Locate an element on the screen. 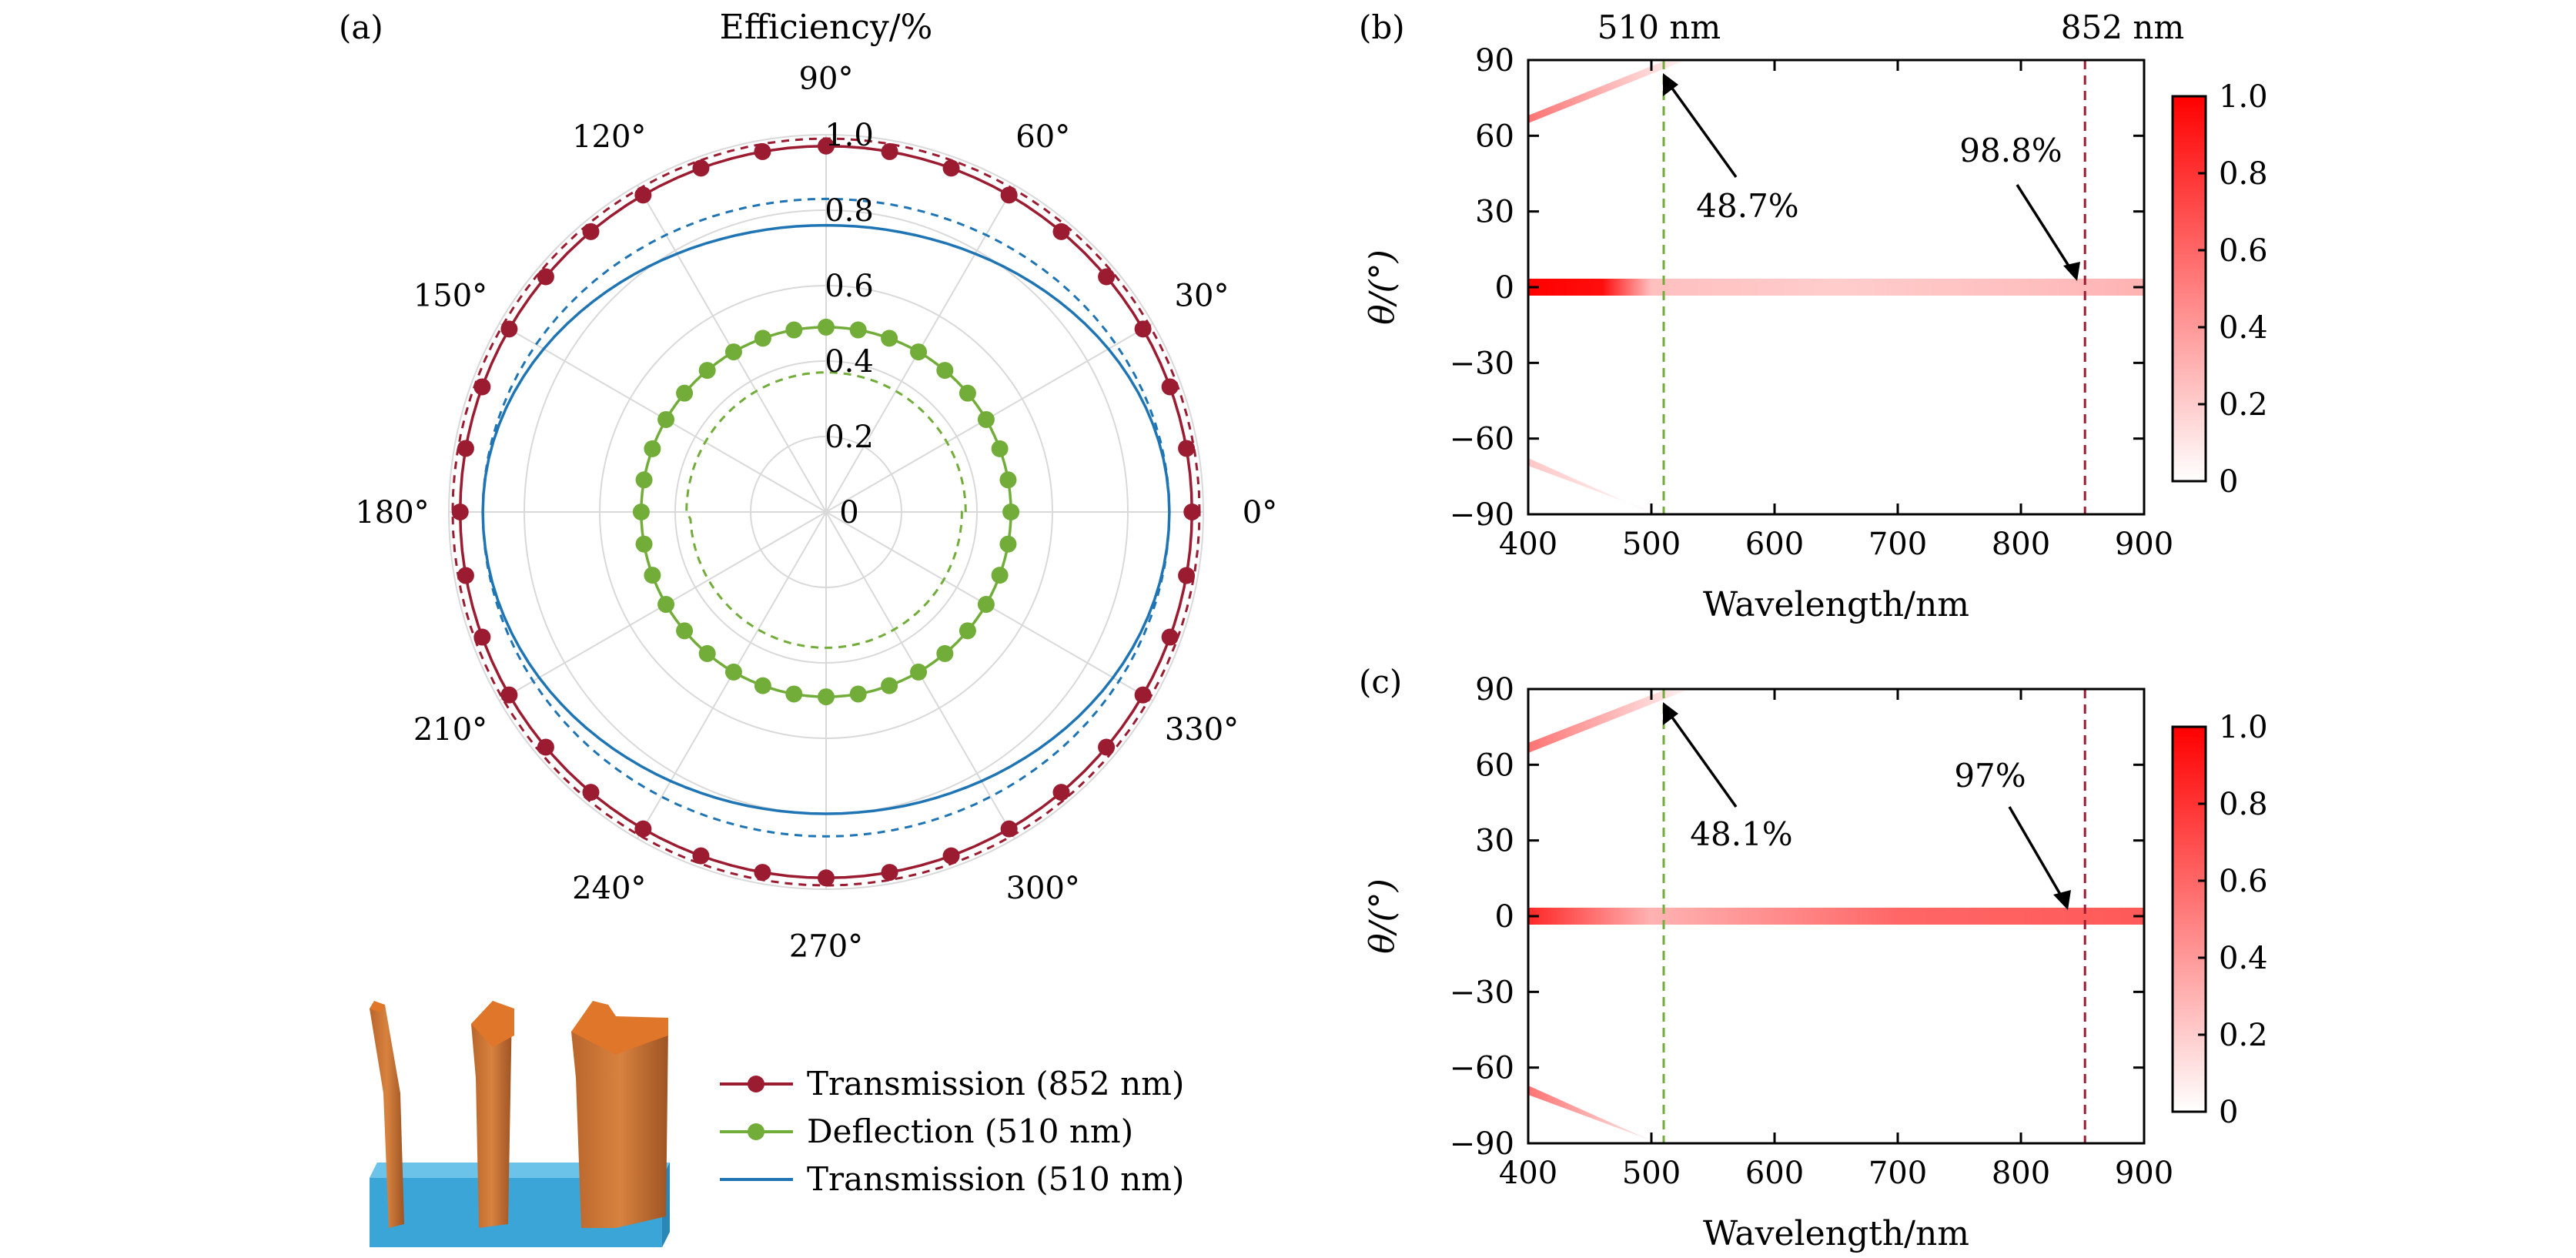 This screenshot has height=1258, width=2576. metasurface-illustration is located at coordinates (520, 1124).